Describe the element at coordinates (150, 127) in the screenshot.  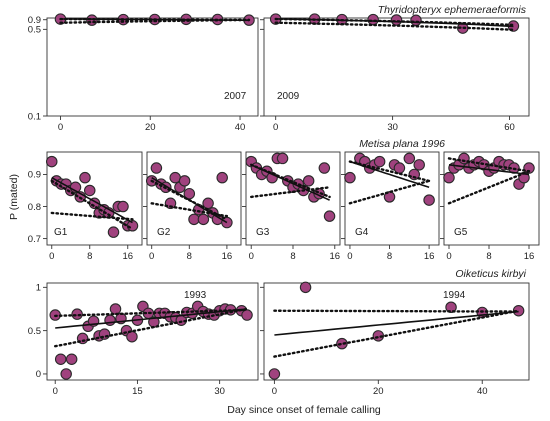
I see `x-tick-label: 20` at that location.